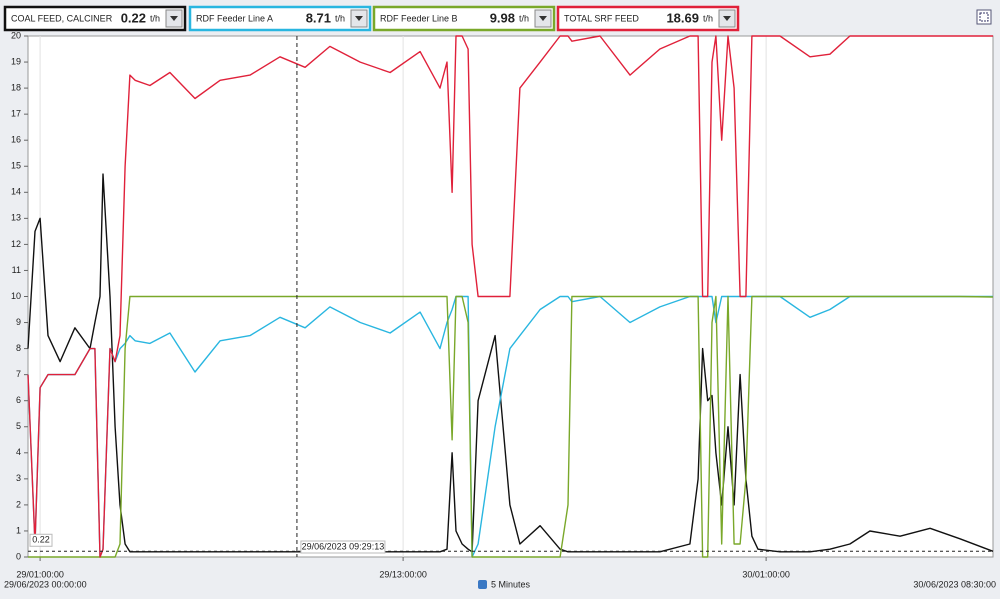 The width and height of the screenshot is (1000, 599). What do you see at coordinates (682, 17) in the screenshot?
I see `legend-value: 18.69` at bounding box center [682, 17].